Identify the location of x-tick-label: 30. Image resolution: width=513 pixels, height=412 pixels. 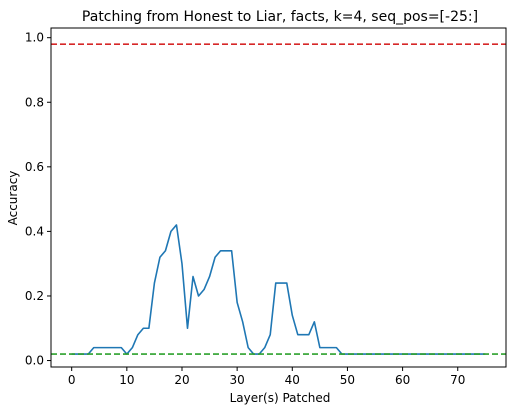
(236, 380).